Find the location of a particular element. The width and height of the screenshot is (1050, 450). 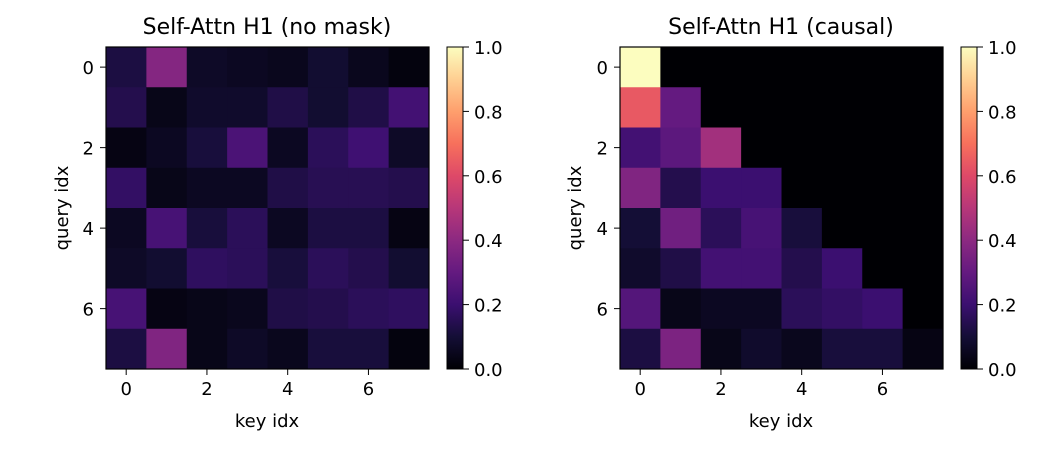

y-tick-label: 2 is located at coordinates (602, 149).